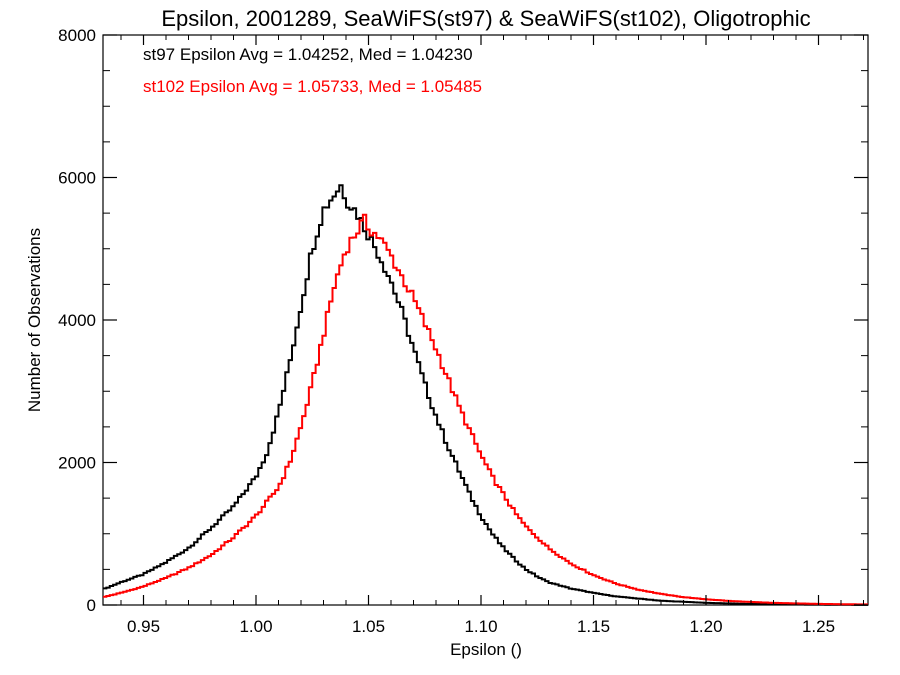 This screenshot has height=675, width=900. I want to click on x-tick-label: 1.25, so click(818, 626).